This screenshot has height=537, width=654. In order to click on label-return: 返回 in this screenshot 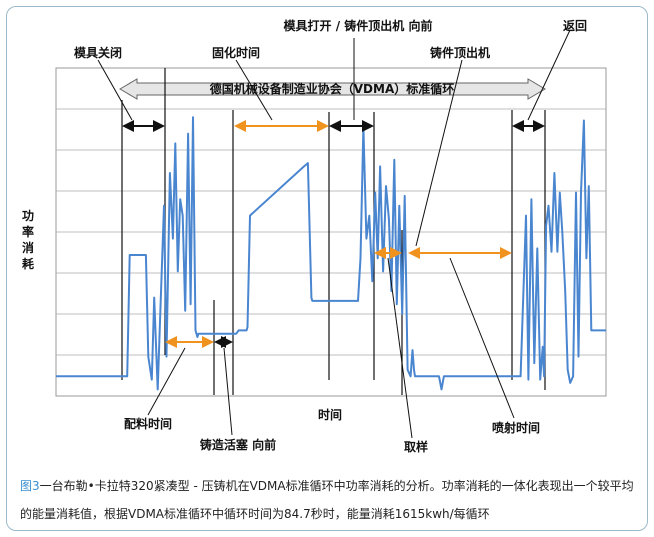, I will do `click(575, 25)`.